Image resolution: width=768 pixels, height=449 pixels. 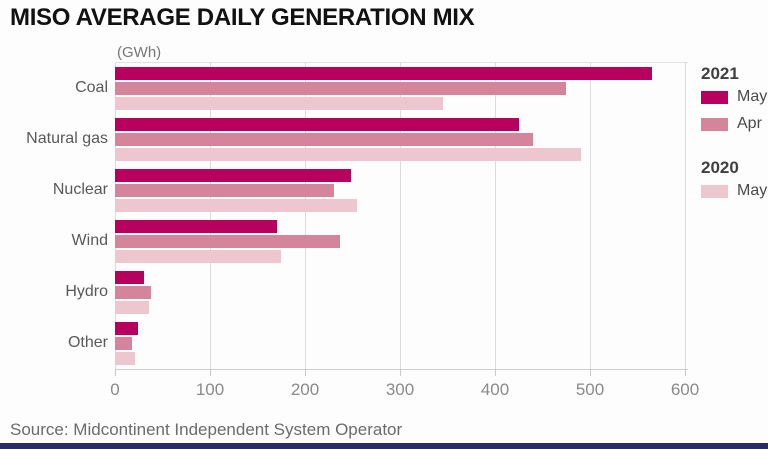 What do you see at coordinates (87, 342) in the screenshot?
I see `category-label-other: Other` at bounding box center [87, 342].